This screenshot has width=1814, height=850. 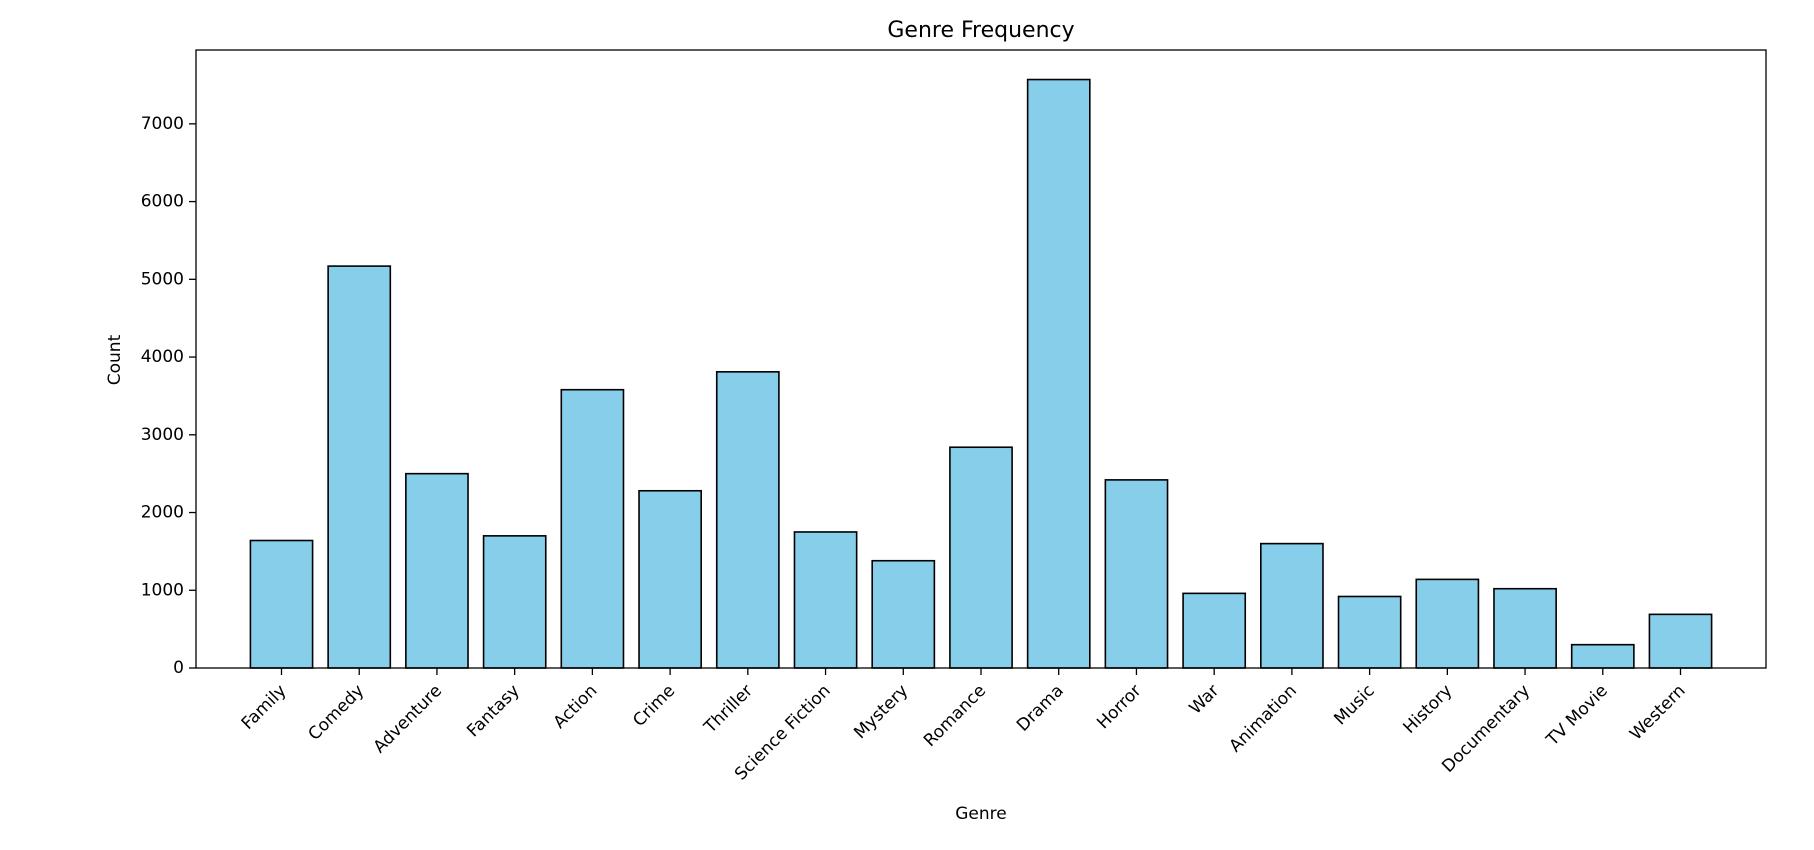 I want to click on x-tick-label: Drama, so click(x=1040, y=708).